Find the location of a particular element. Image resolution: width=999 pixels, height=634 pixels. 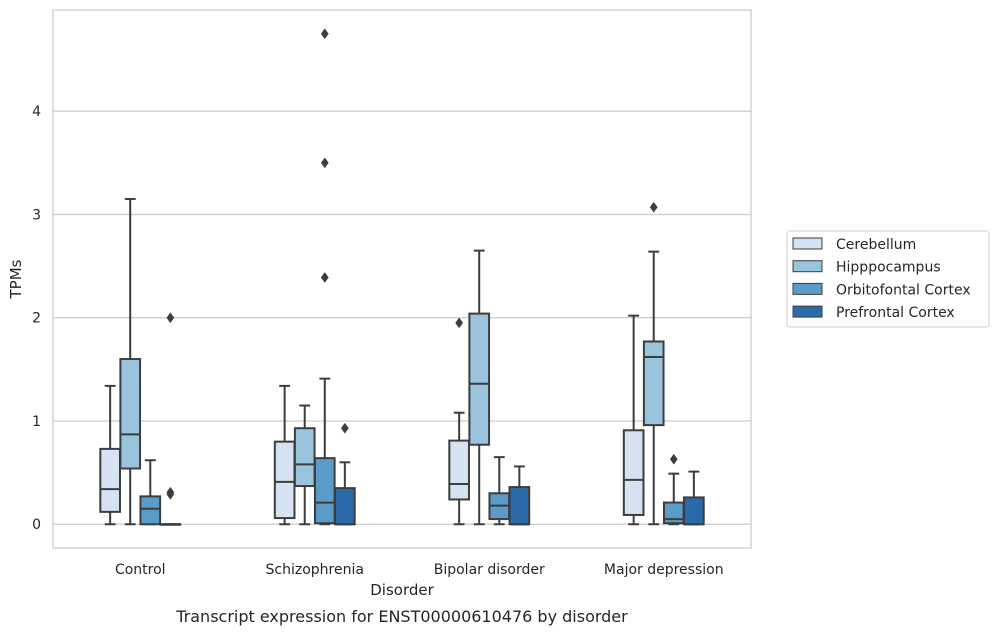

legend-label: Cerebellum is located at coordinates (876, 245).